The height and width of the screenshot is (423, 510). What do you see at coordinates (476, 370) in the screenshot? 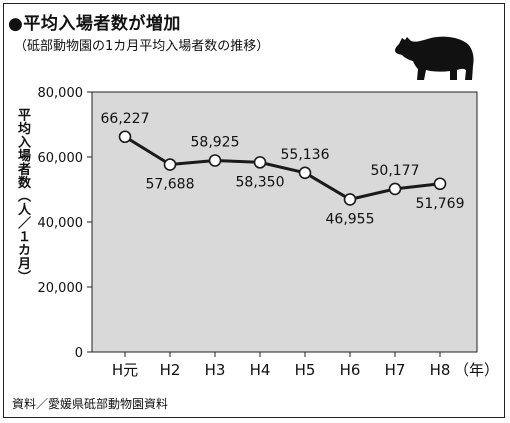
I see `x-unit-label: （年）` at bounding box center [476, 370].